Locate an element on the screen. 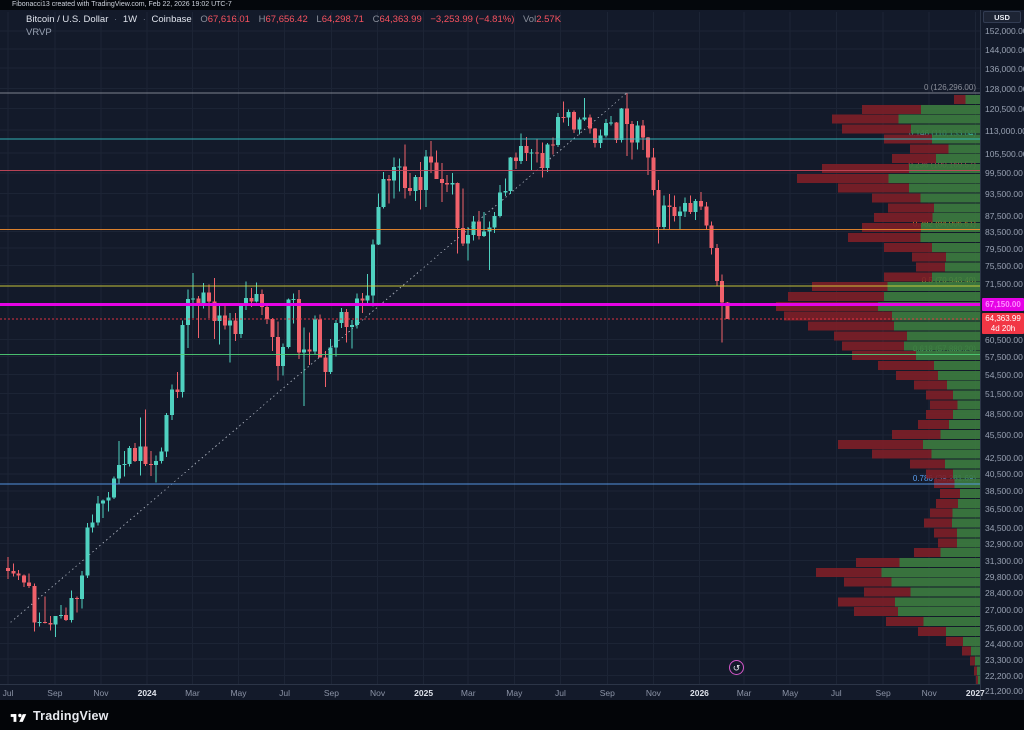 This screenshot has width=1024, height=730. price-axis-label: 40,500.00 is located at coordinates (1004, 474).